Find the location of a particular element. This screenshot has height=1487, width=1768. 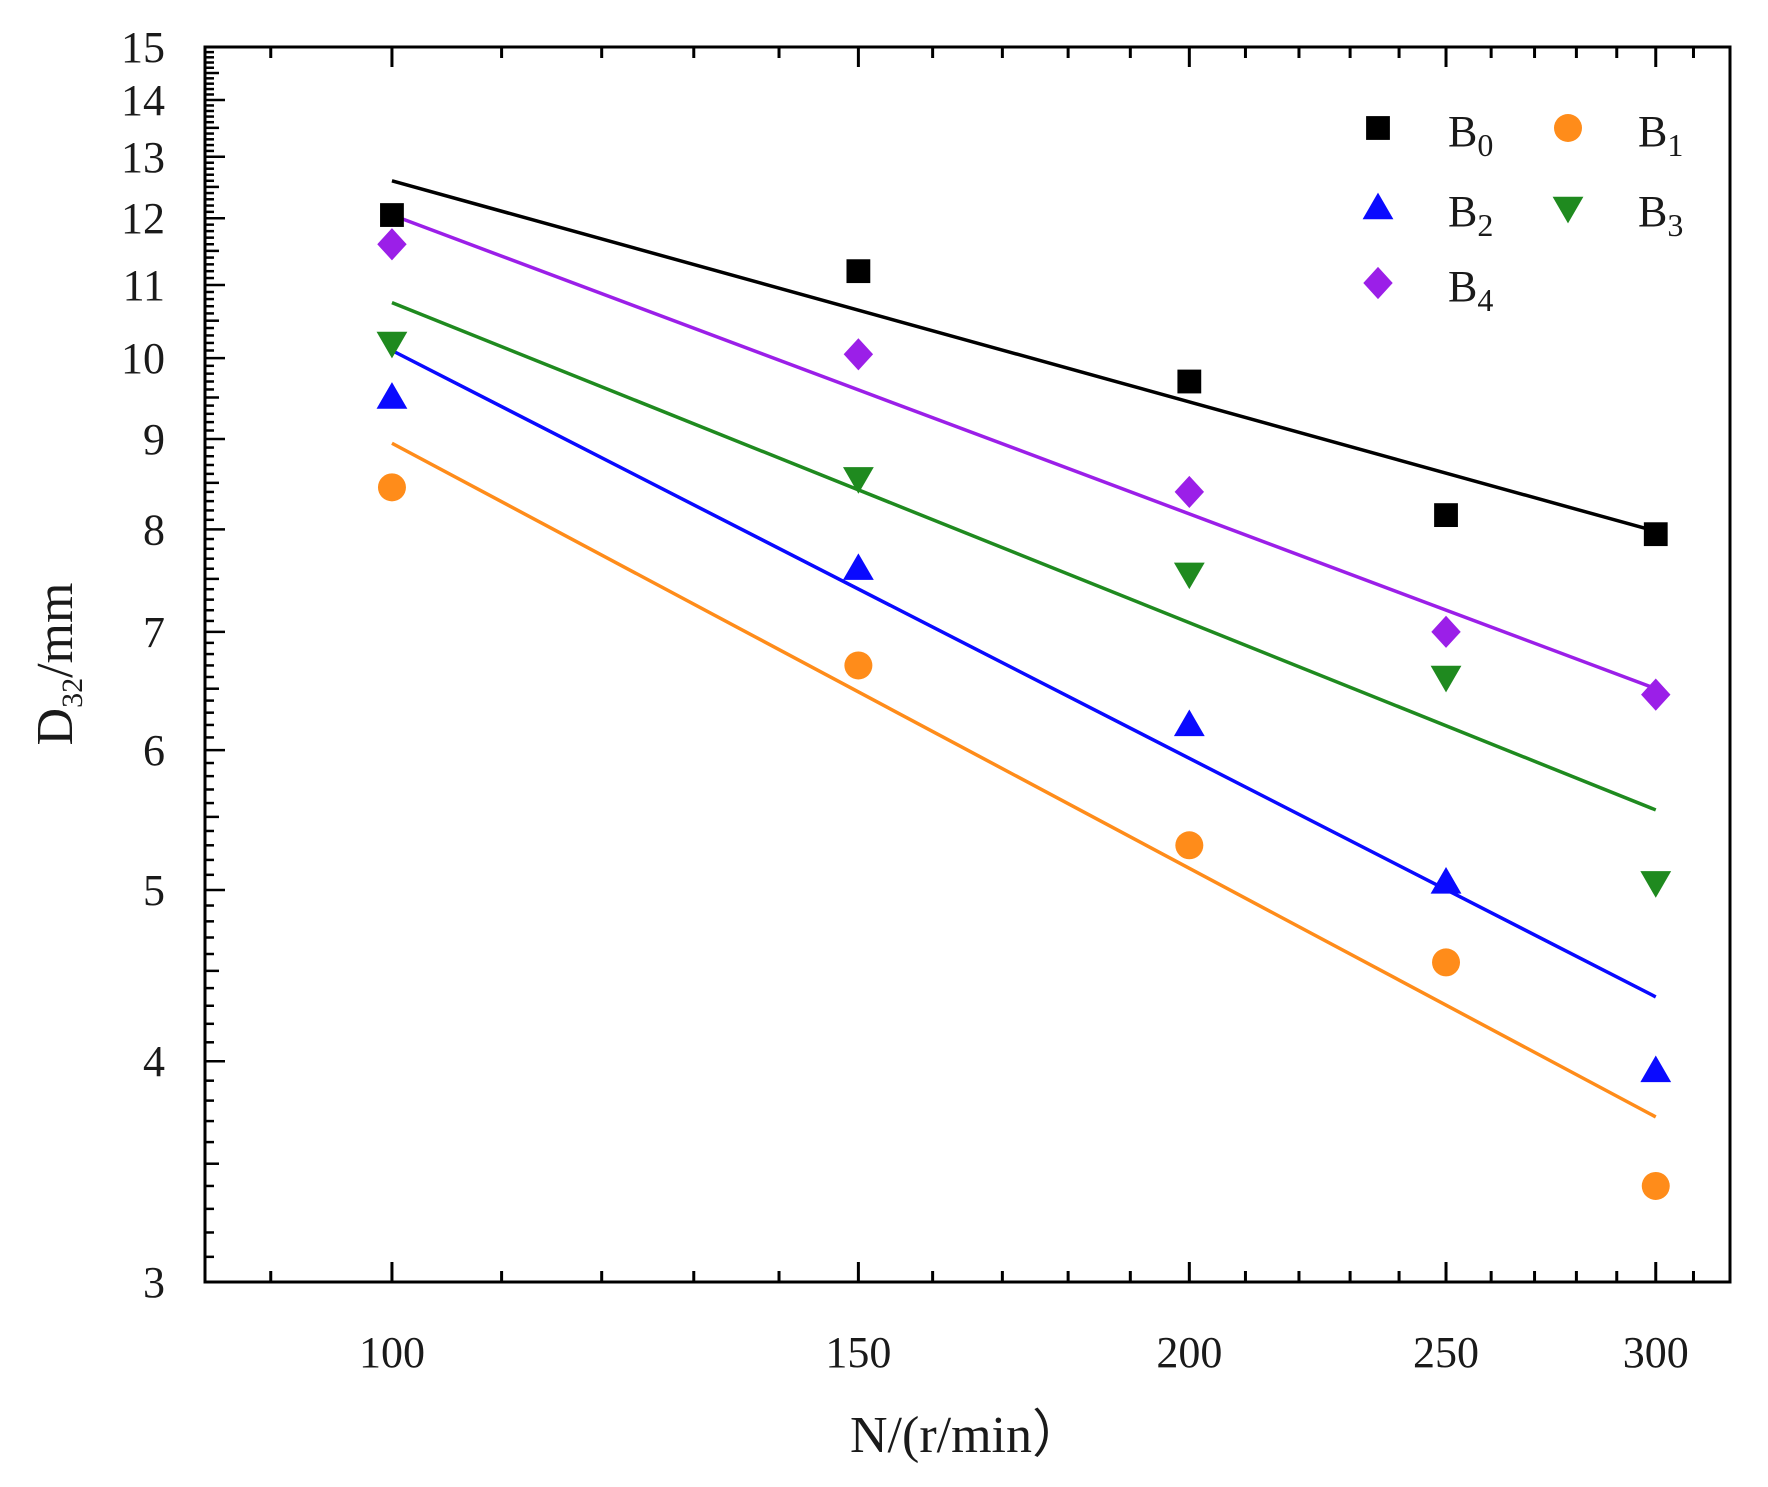

y-tick-label: 10 is located at coordinates (143, 358).